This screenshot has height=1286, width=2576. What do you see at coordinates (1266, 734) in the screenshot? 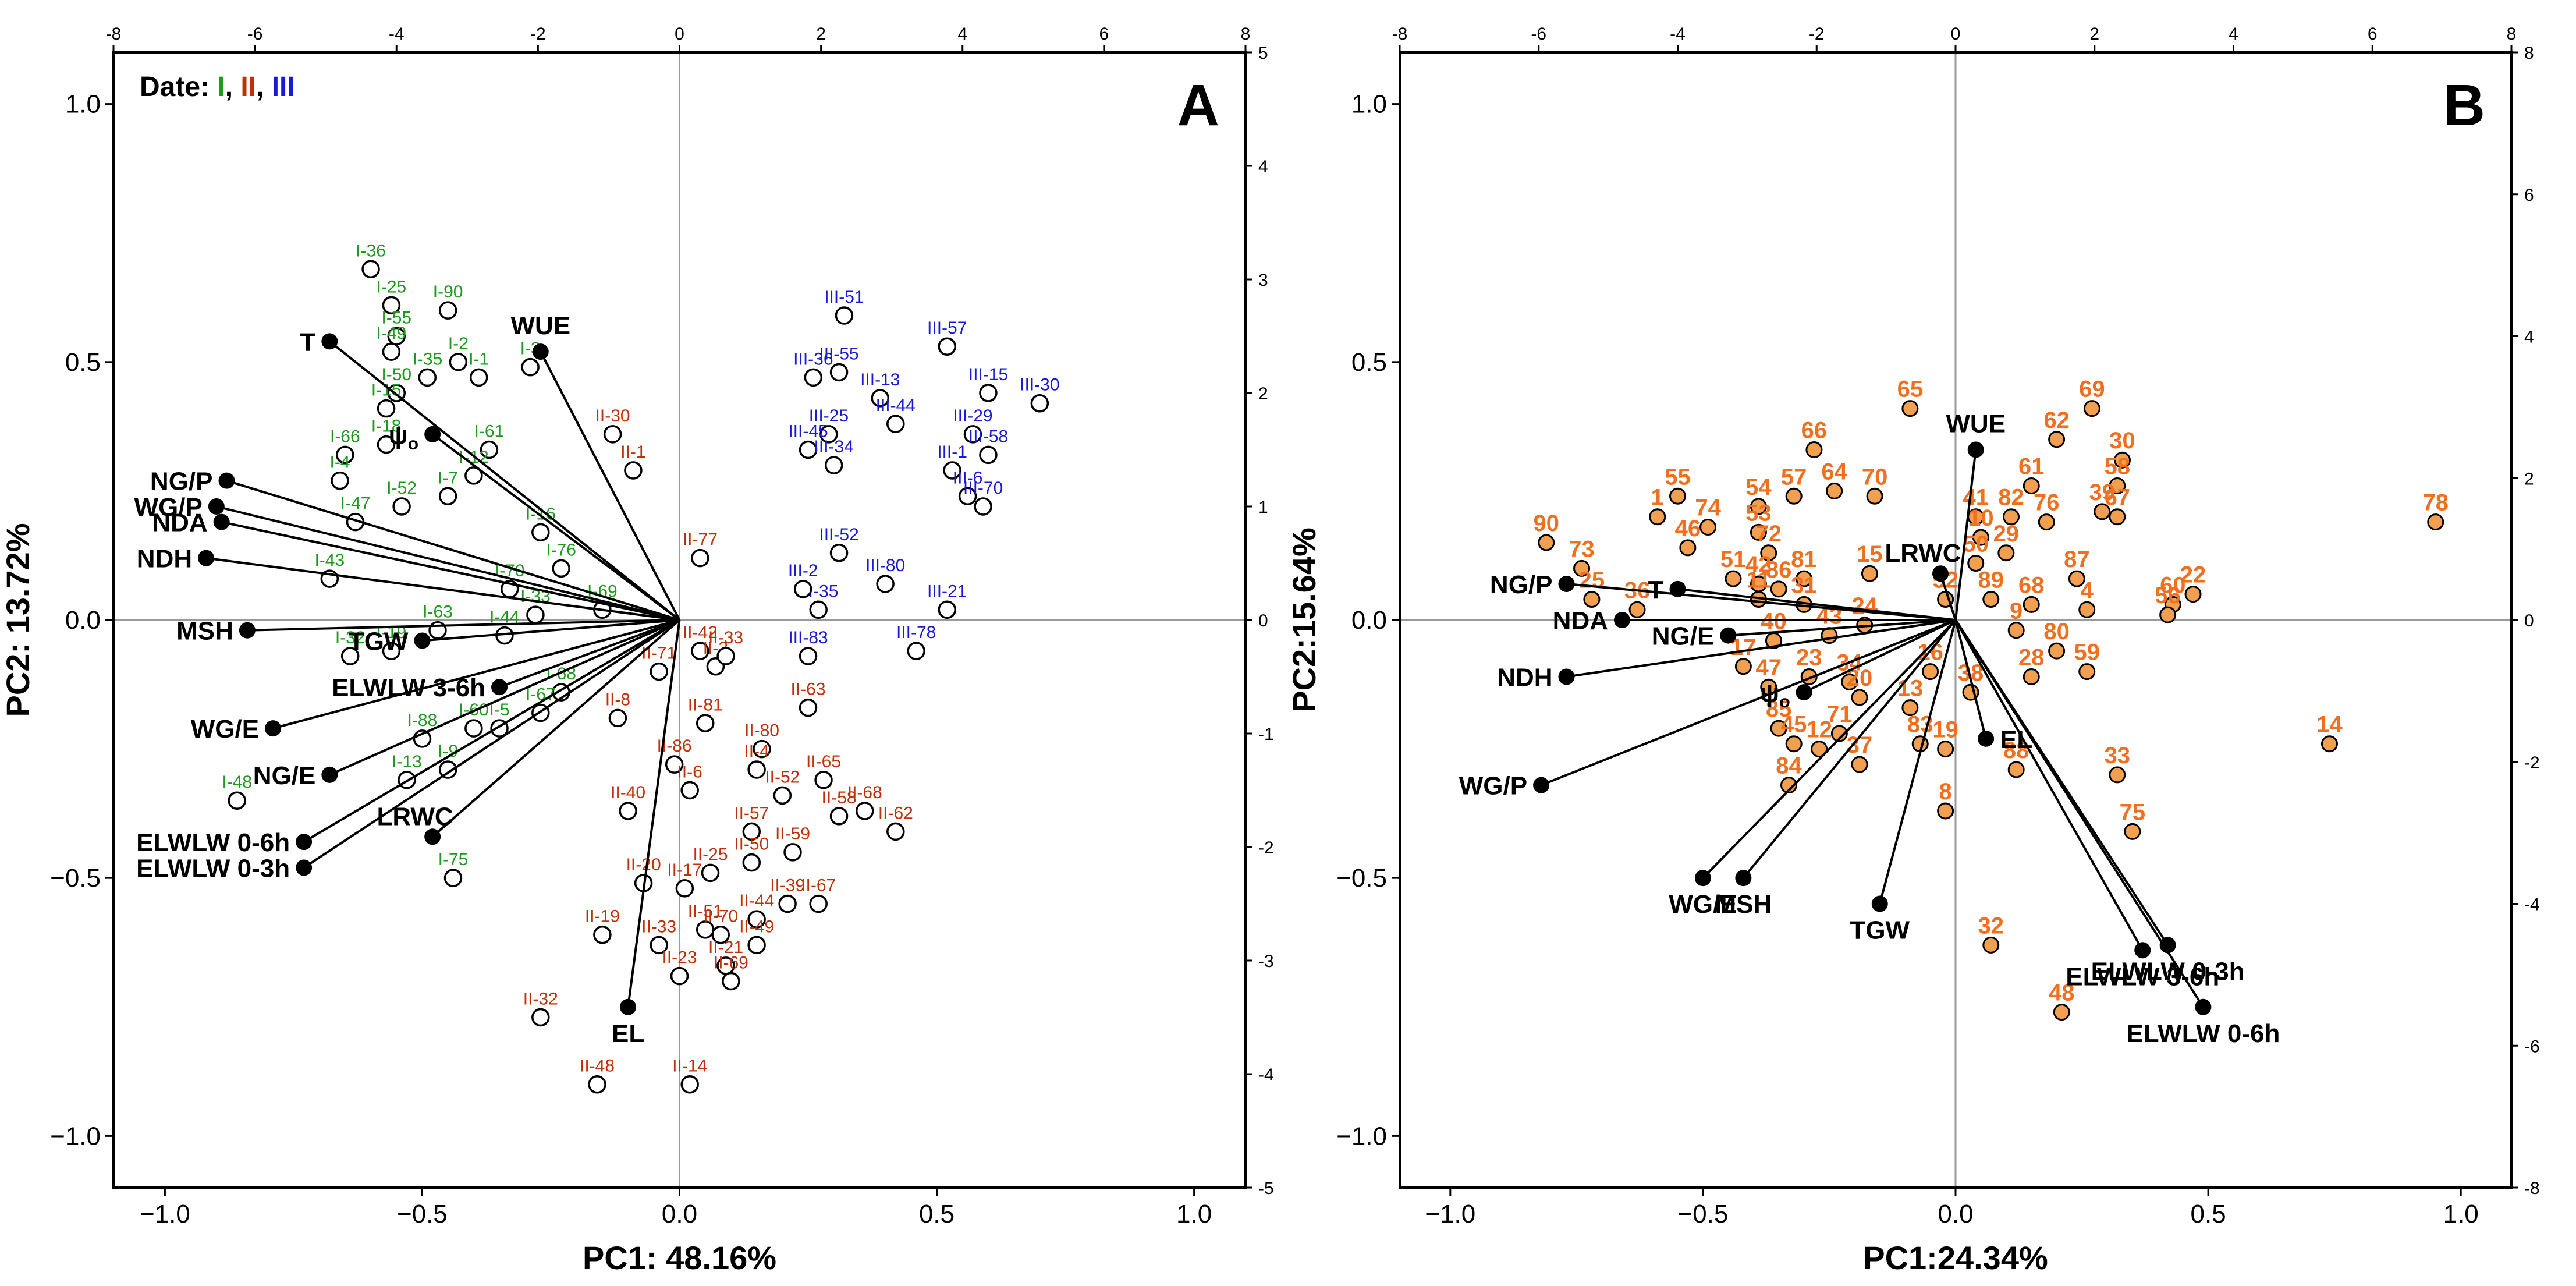
I see `pa-right-tick-label: -1` at bounding box center [1266, 734].